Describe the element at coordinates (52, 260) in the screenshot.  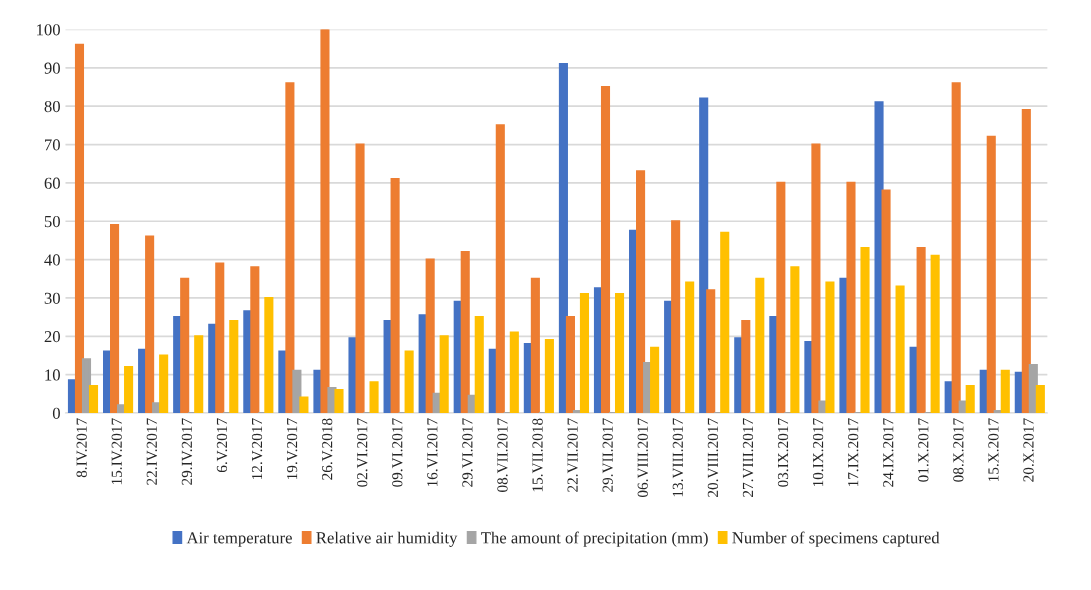
I see `y-tick-label: 40` at that location.